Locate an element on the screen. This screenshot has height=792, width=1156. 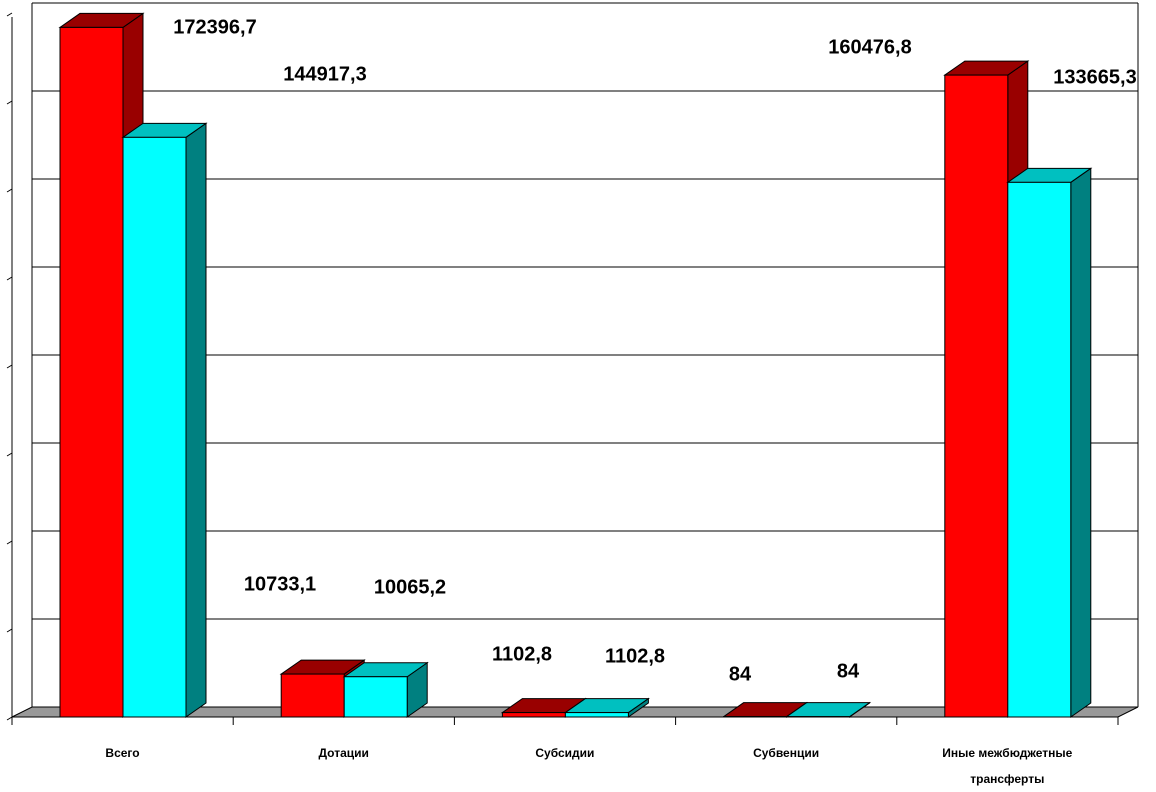
x-tick-label: Субвенции is located at coordinates (786, 753).